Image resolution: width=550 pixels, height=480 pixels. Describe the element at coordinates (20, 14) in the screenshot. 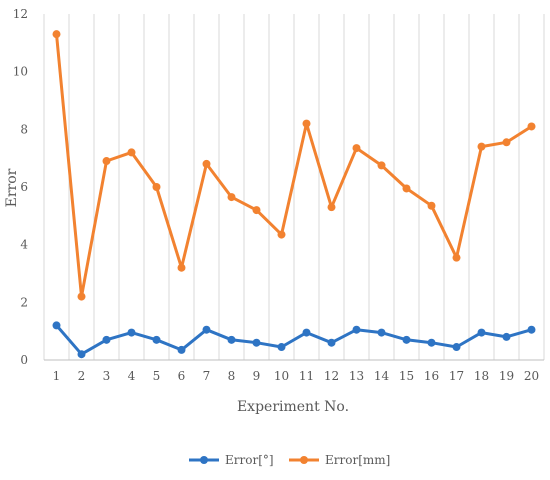

I see `y-tick-label: 12` at that location.